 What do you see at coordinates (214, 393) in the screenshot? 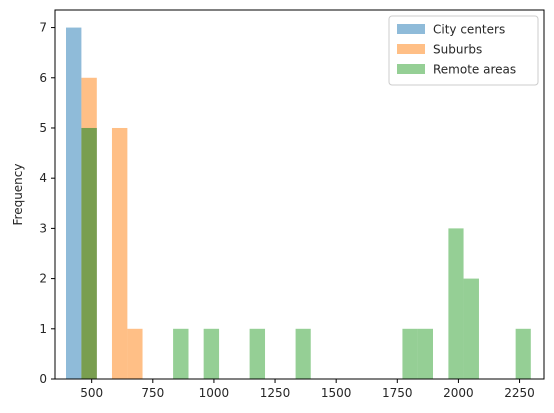
I see `x-tick-label-2: 1000` at bounding box center [214, 393].